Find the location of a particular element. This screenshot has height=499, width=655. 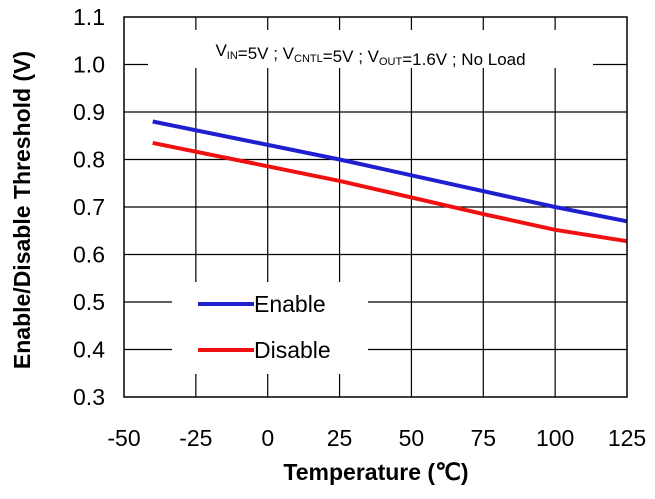

annotation-box is located at coordinates (370, 49).